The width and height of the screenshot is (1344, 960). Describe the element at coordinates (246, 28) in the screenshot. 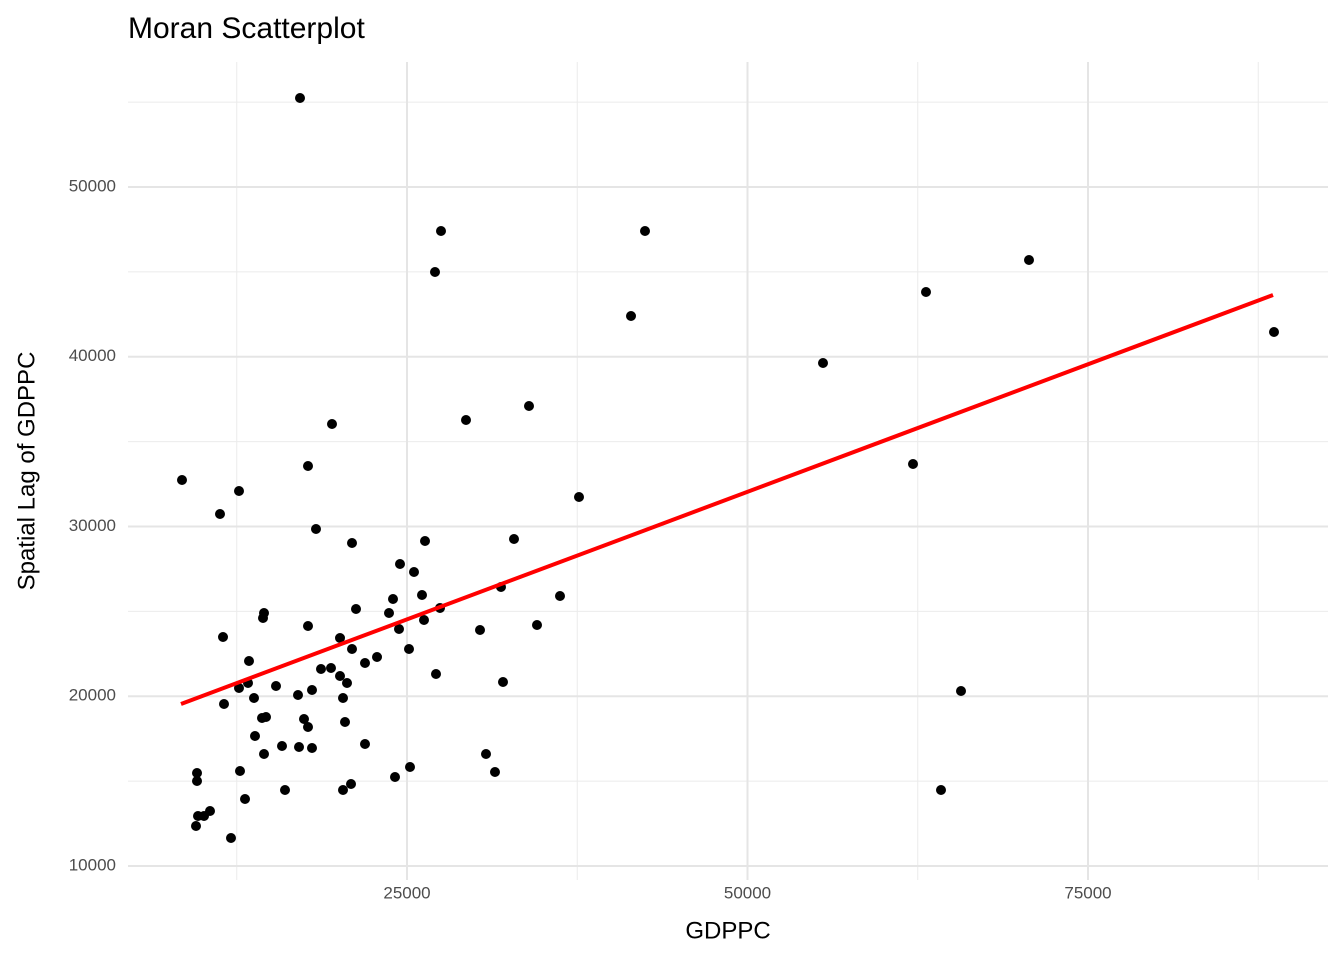

I see `chart-title: Moran Scatterplot` at that location.